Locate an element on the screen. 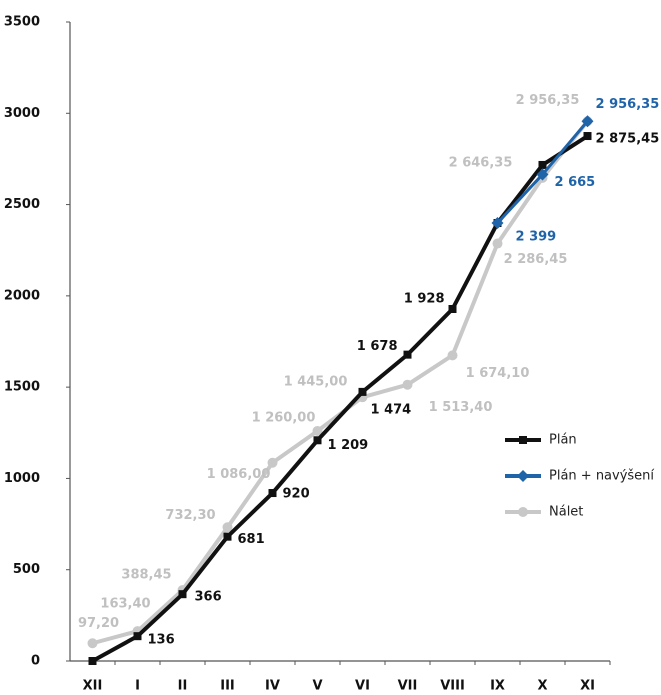 The height and width of the screenshot is (695, 661). y-tick-label: 0 is located at coordinates (35, 661).